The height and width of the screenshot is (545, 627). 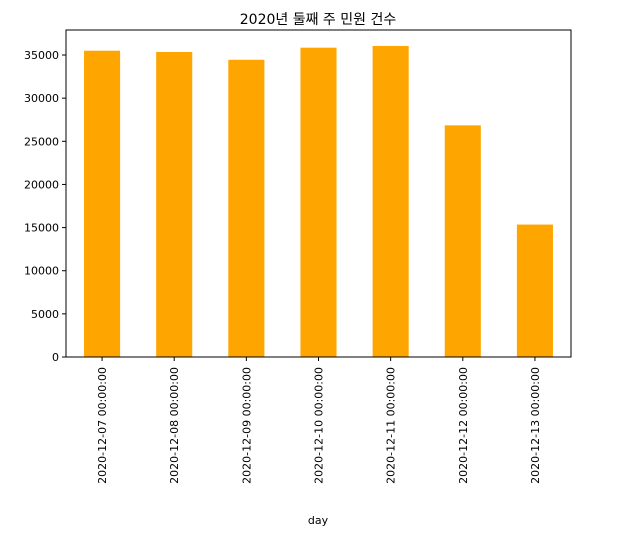 I want to click on y-tick-label-5: 25000, so click(x=41, y=141).